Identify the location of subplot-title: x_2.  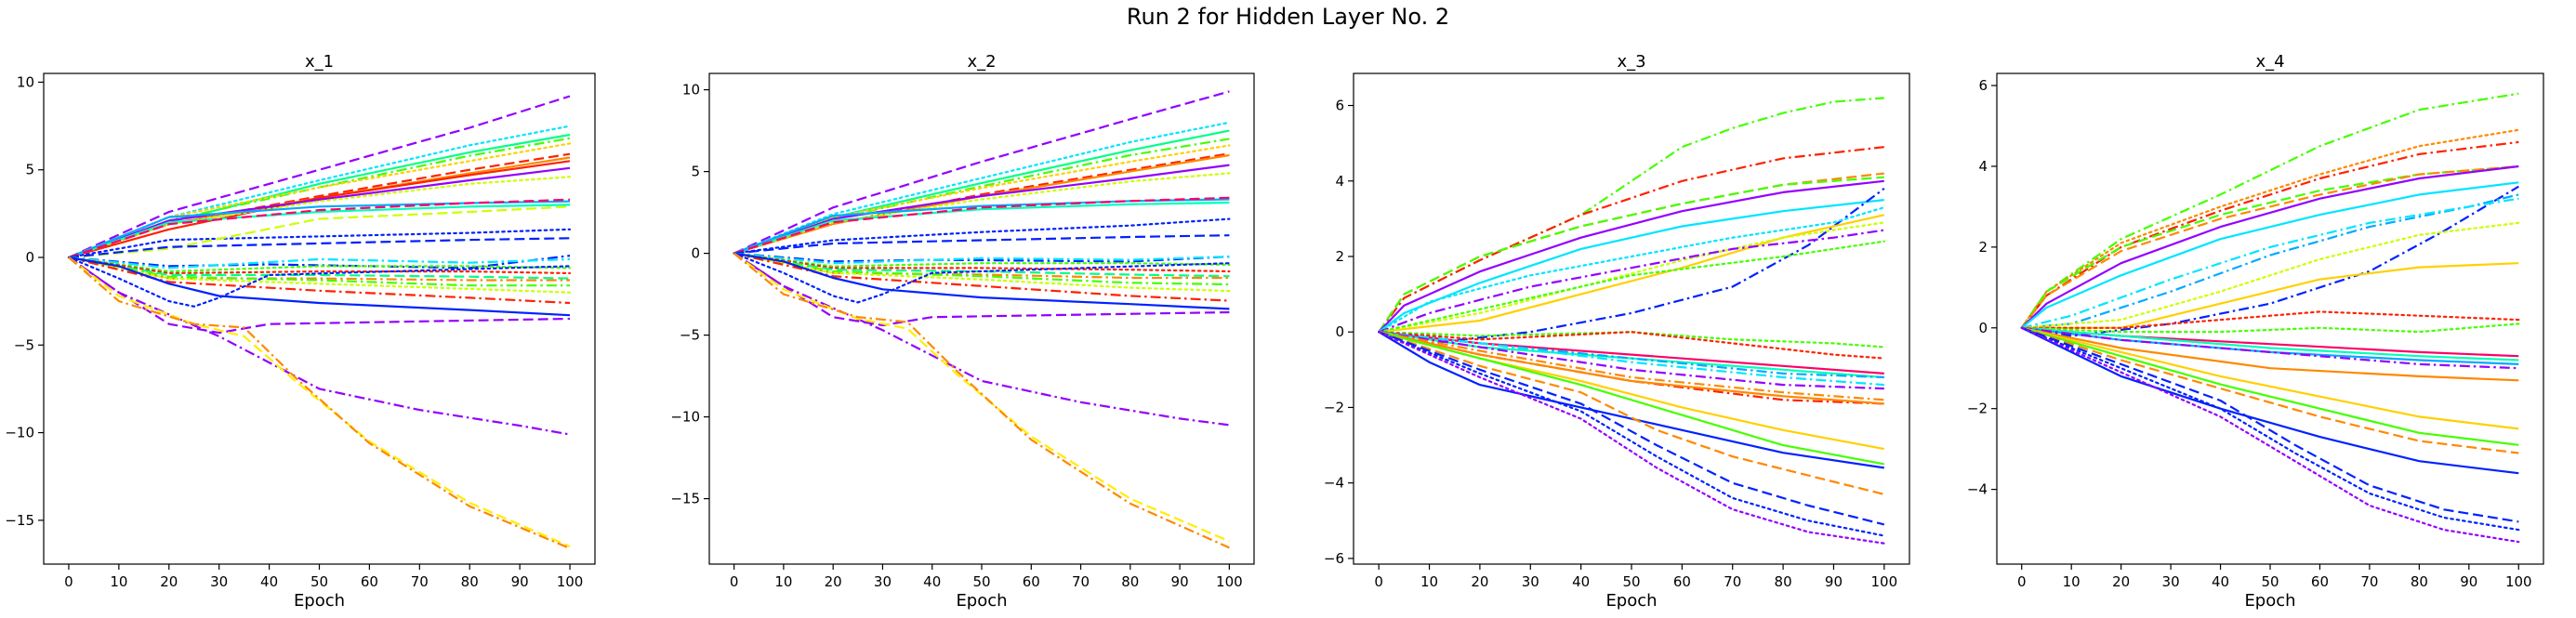
(981, 62).